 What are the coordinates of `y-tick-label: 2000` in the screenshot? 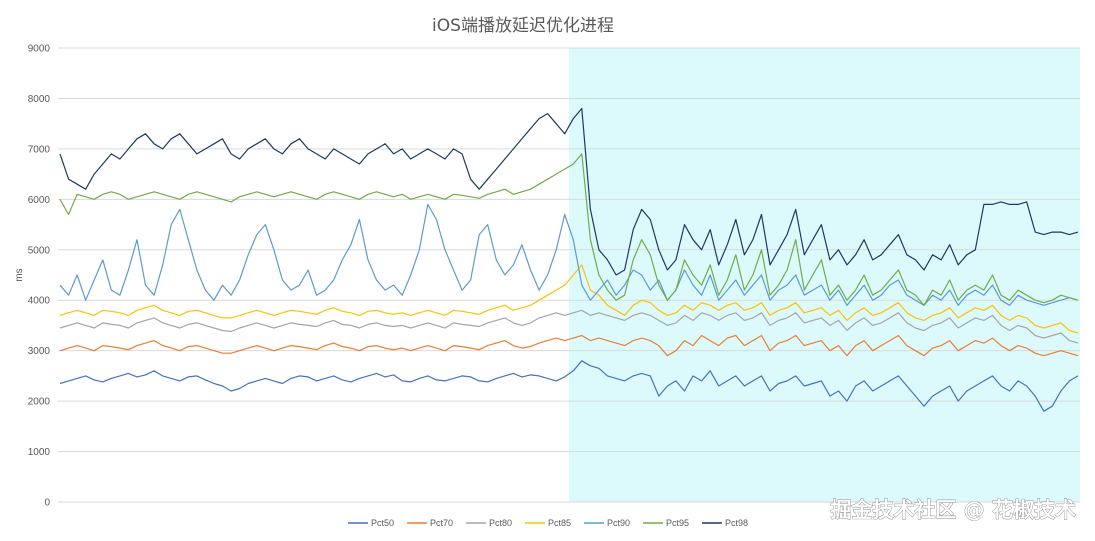 It's located at (39, 402).